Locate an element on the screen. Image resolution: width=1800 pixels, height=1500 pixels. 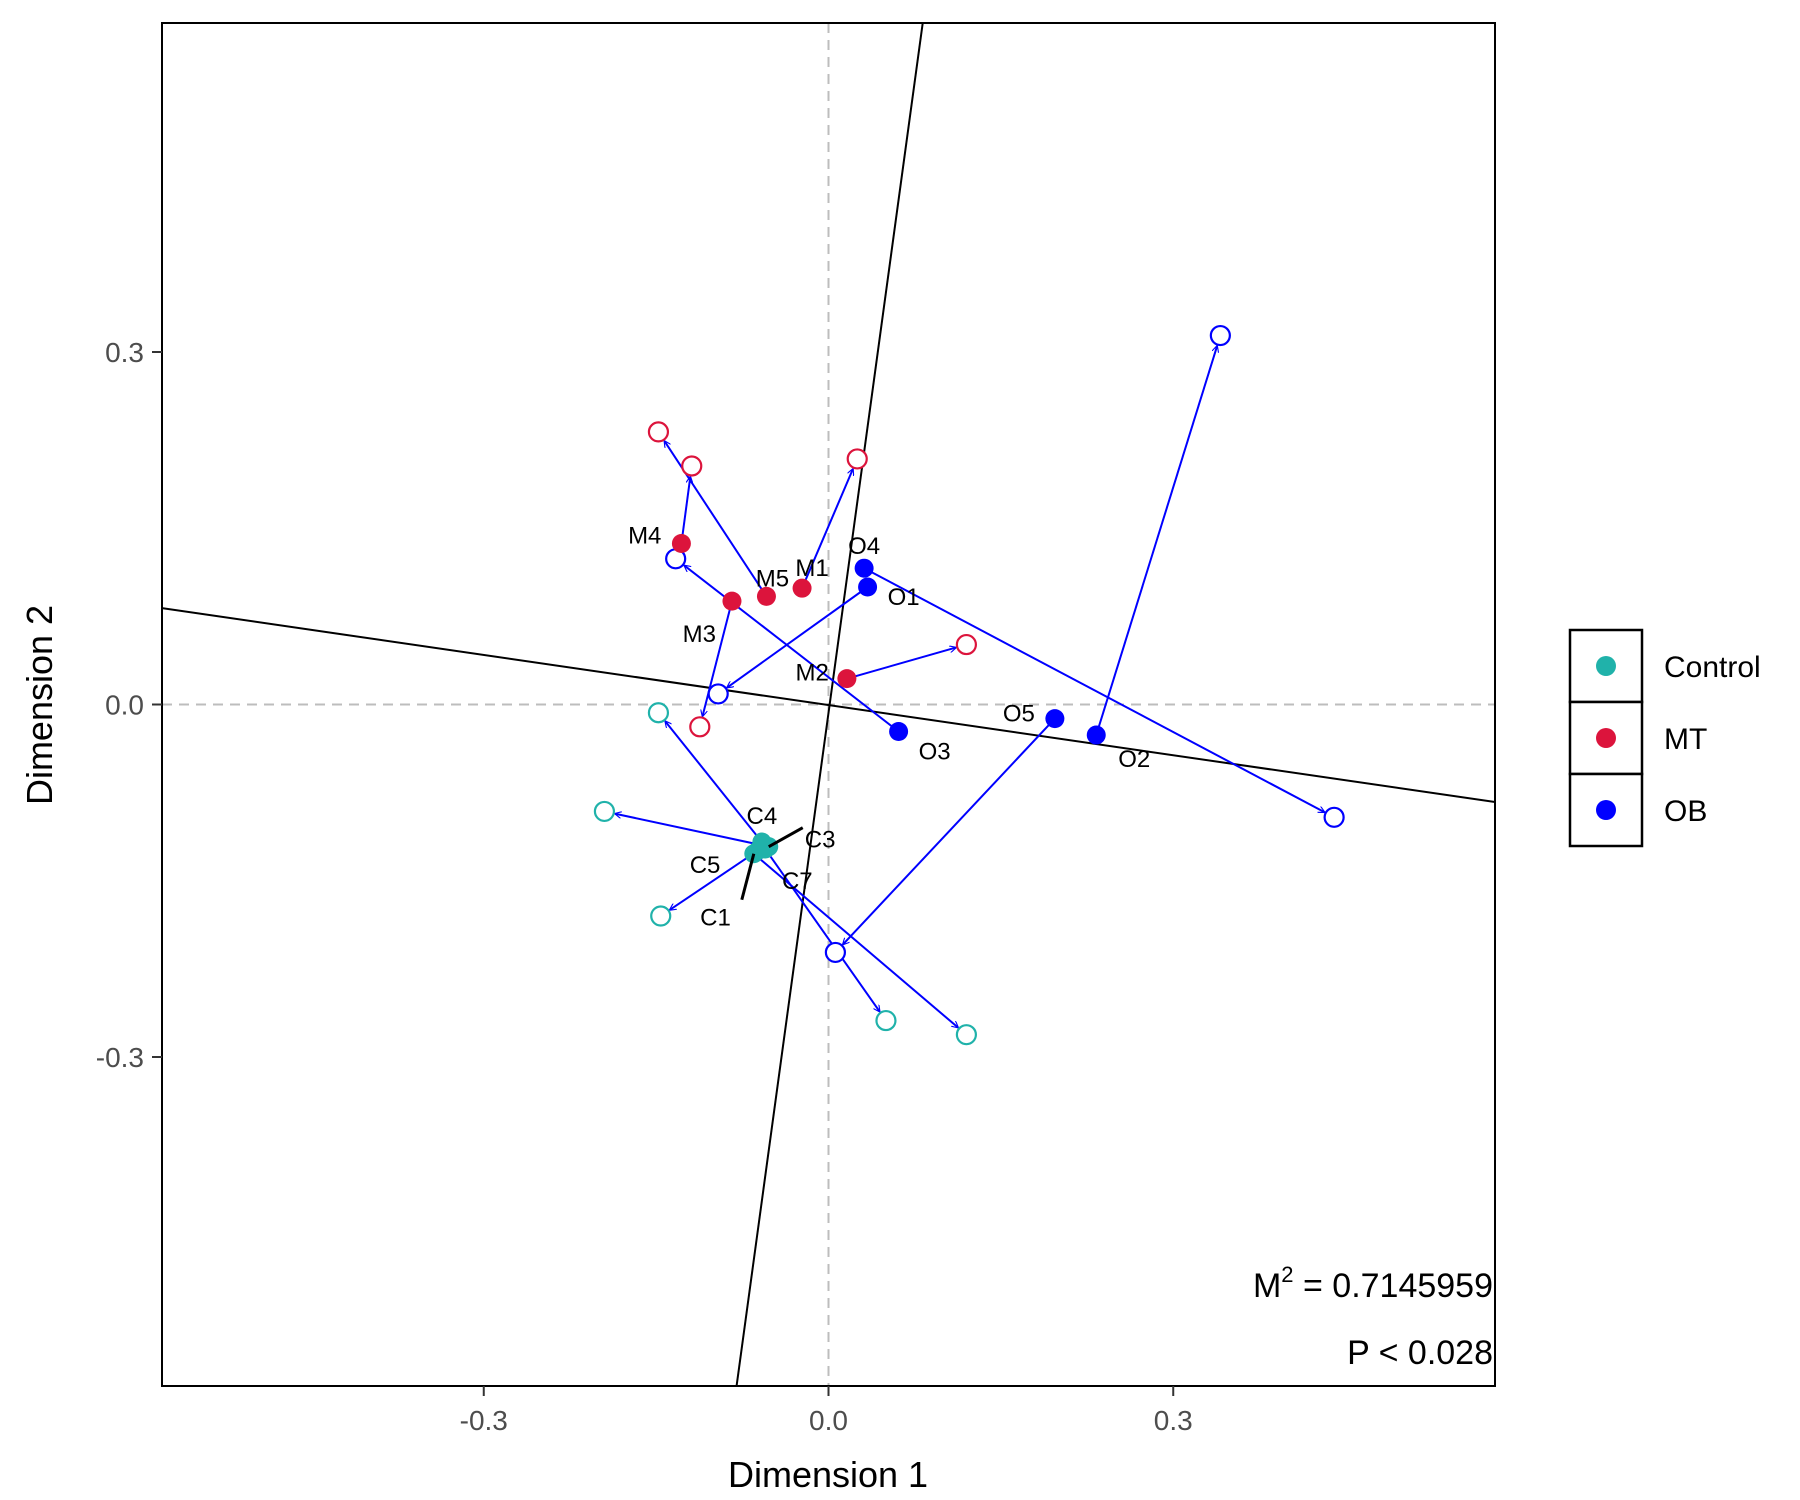
legend-label-control: Control is located at coordinates (1712, 667).